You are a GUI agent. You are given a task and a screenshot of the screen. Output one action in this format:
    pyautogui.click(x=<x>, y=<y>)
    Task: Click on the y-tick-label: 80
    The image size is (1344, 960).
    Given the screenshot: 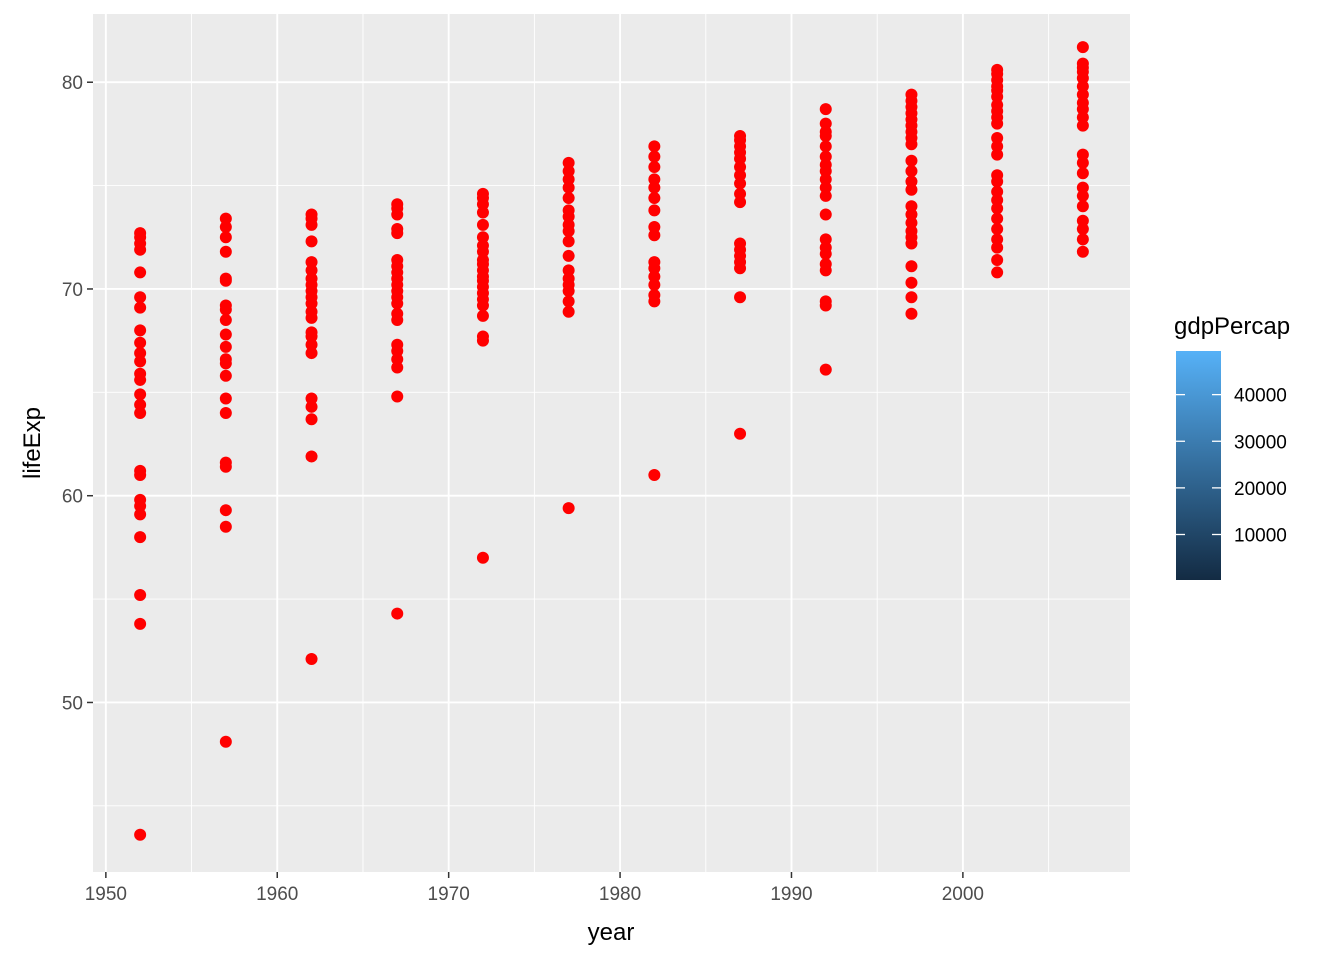 What is the action you would take?
    pyautogui.click(x=72, y=83)
    